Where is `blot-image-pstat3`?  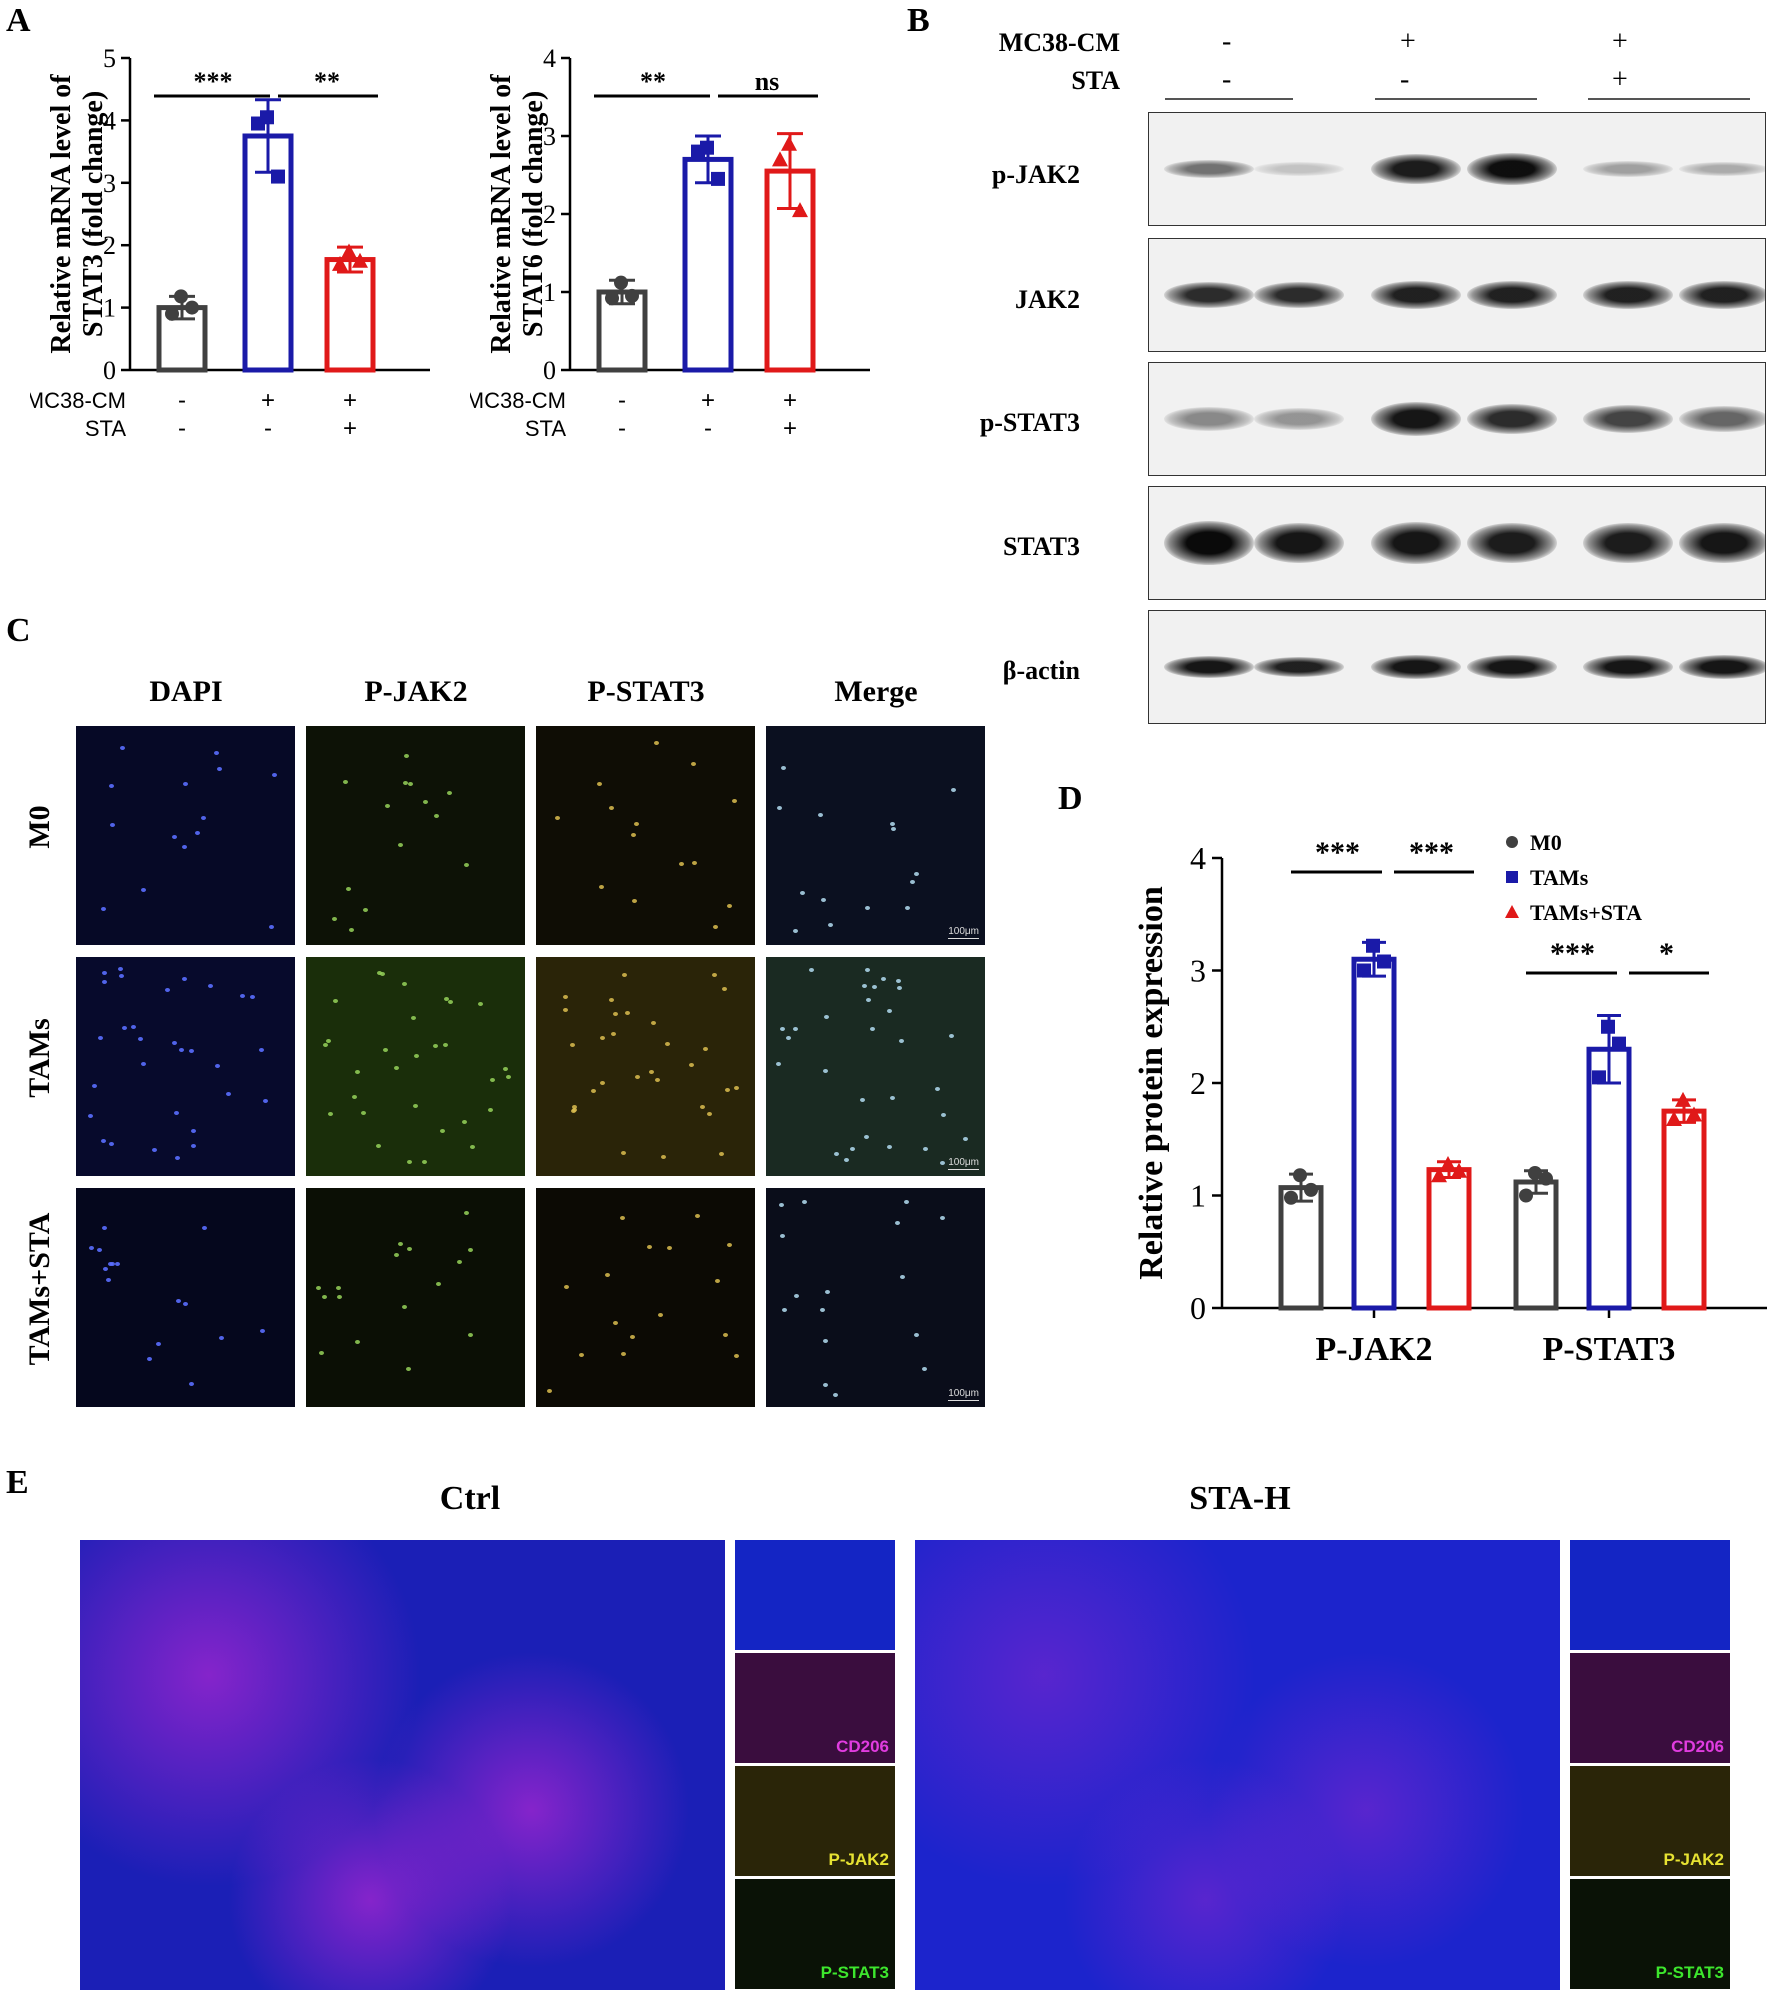 blot-image-pstat3 is located at coordinates (1457, 419).